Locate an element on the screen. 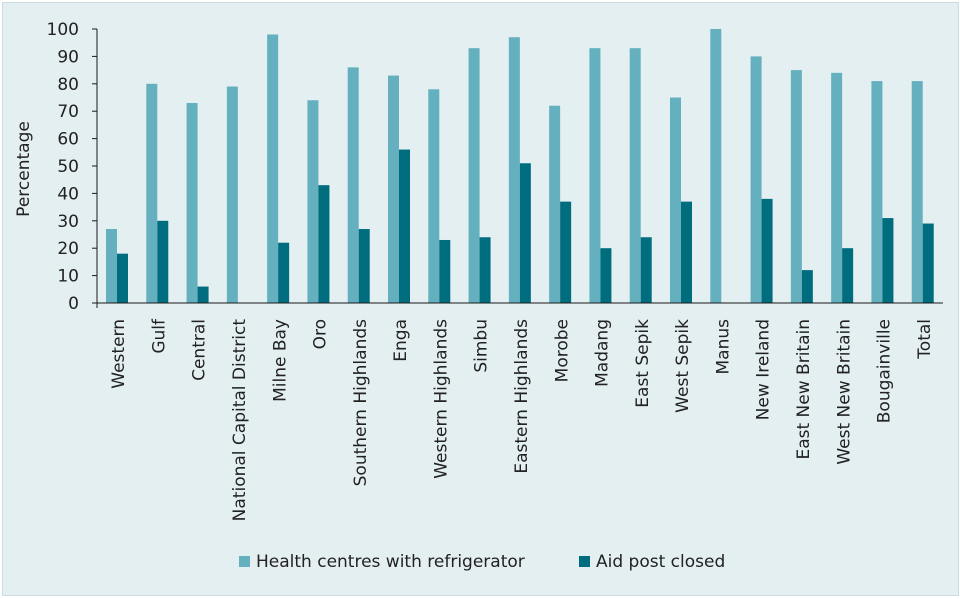  x-tick-label: Gulf is located at coordinates (159, 336).